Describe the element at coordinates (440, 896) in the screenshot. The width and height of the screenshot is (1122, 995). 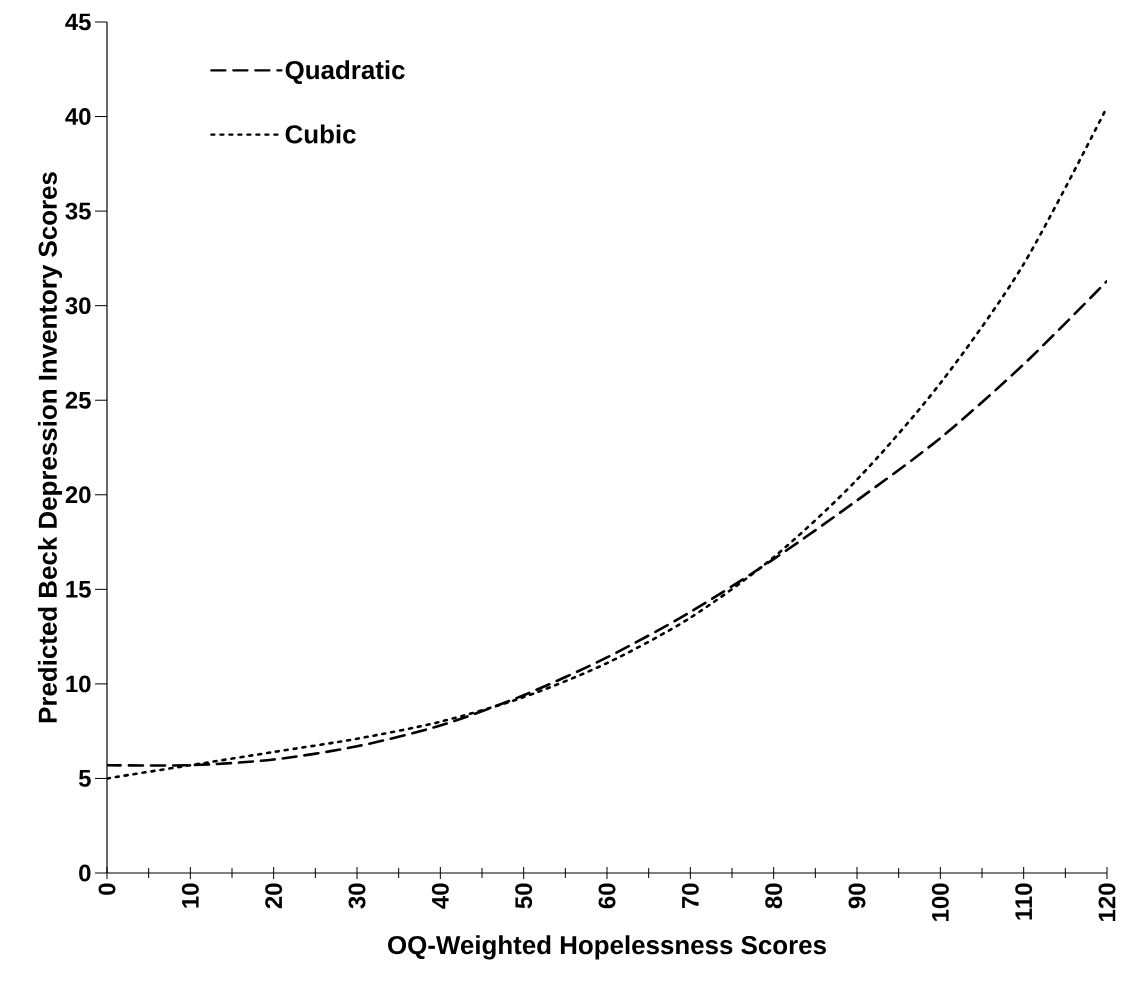
I see `x-tick-label: 40` at that location.